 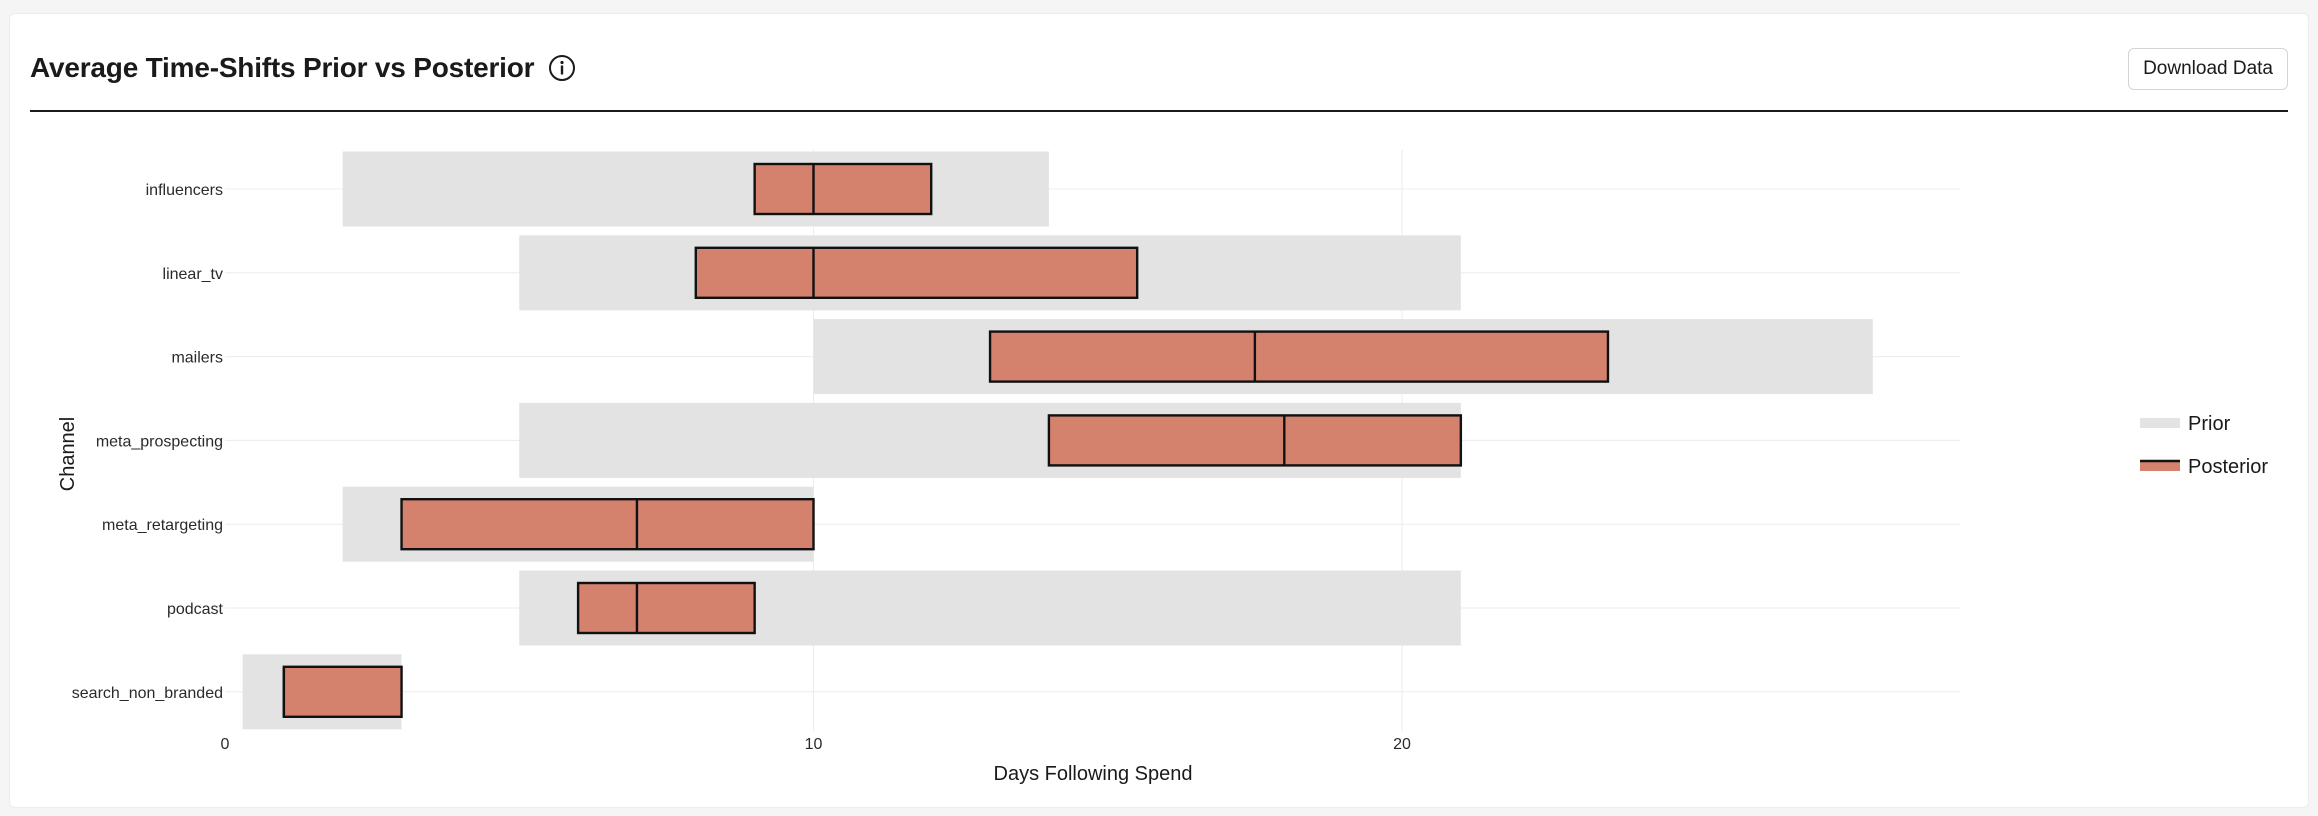 I want to click on x-tick-label: 10, so click(x=814, y=744).